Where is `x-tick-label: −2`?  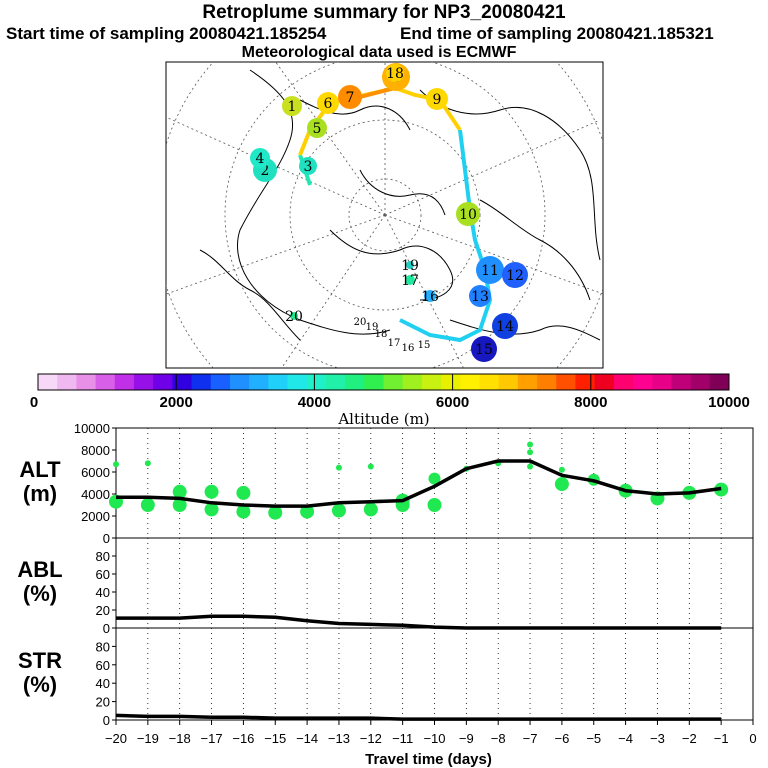
x-tick-label: −2 is located at coordinates (689, 738).